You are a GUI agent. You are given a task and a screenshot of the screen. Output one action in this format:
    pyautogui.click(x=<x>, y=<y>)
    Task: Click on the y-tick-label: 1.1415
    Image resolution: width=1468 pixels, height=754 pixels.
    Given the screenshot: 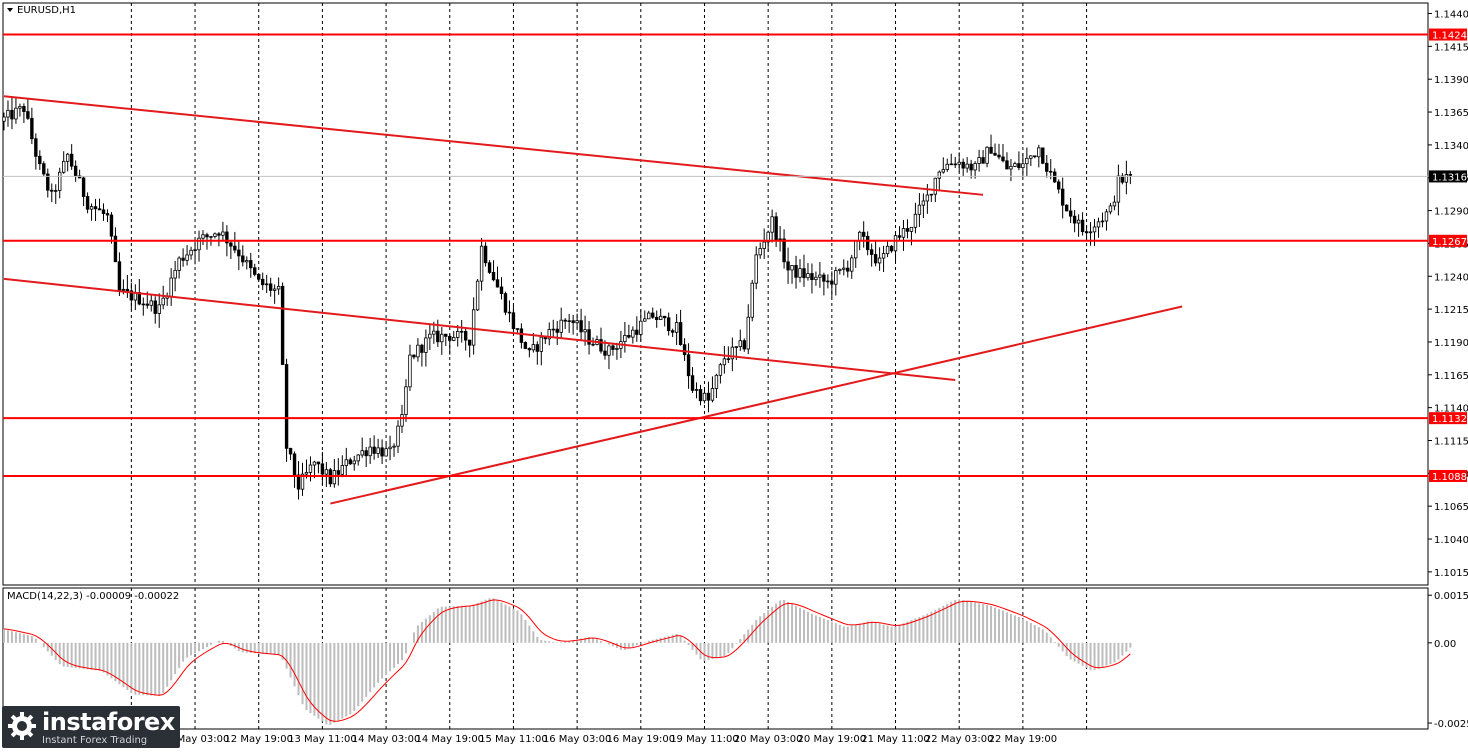 What is the action you would take?
    pyautogui.click(x=1451, y=47)
    